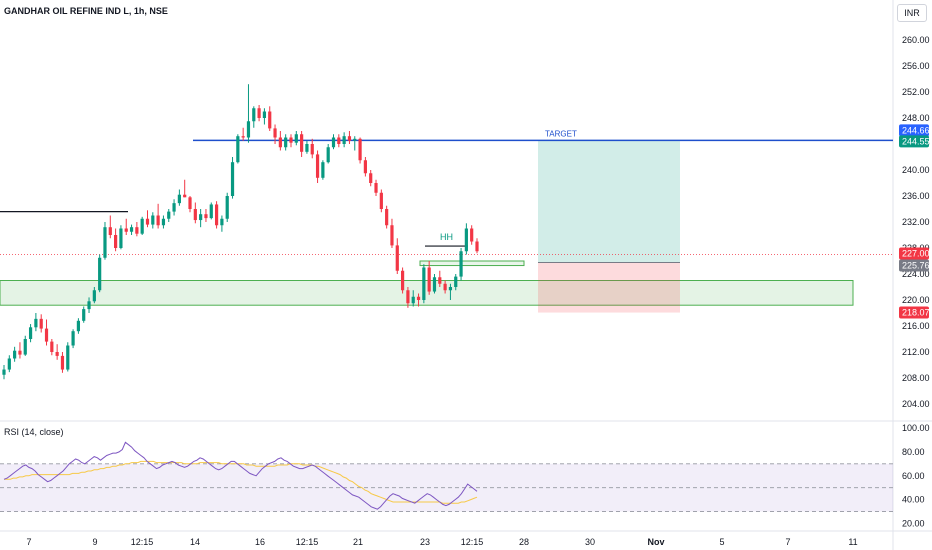 This screenshot has height=550, width=932. What do you see at coordinates (425, 542) in the screenshot?
I see `time-tick-label: 23` at bounding box center [425, 542].